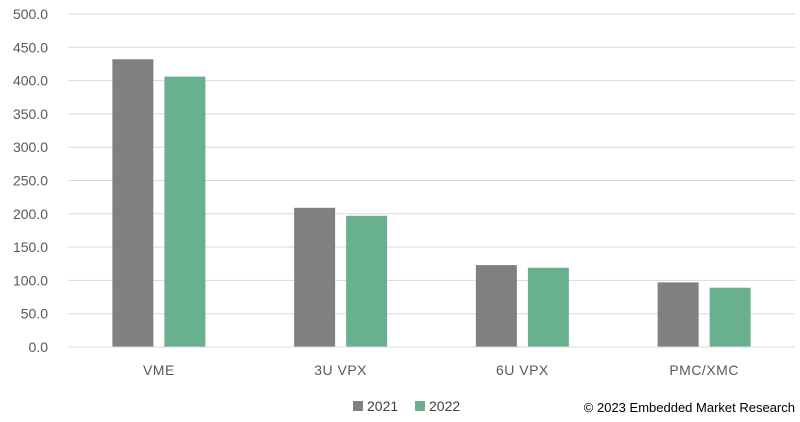 The width and height of the screenshot is (800, 422). I want to click on y-tick-label: 100.0, so click(30, 280).